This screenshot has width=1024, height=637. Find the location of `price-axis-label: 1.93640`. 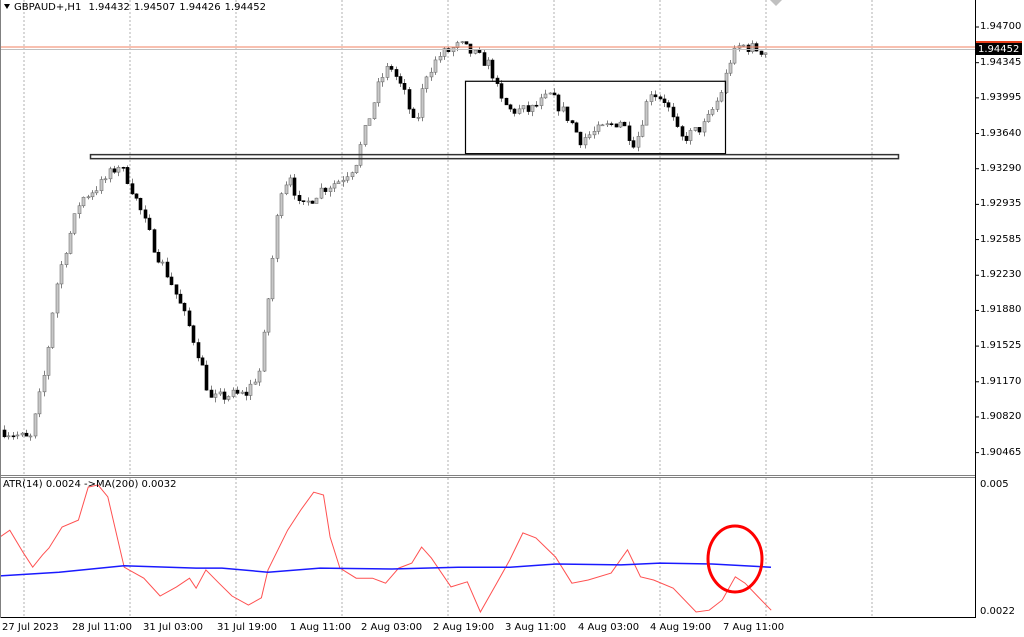

price-axis-label: 1.93640 is located at coordinates (1001, 133).